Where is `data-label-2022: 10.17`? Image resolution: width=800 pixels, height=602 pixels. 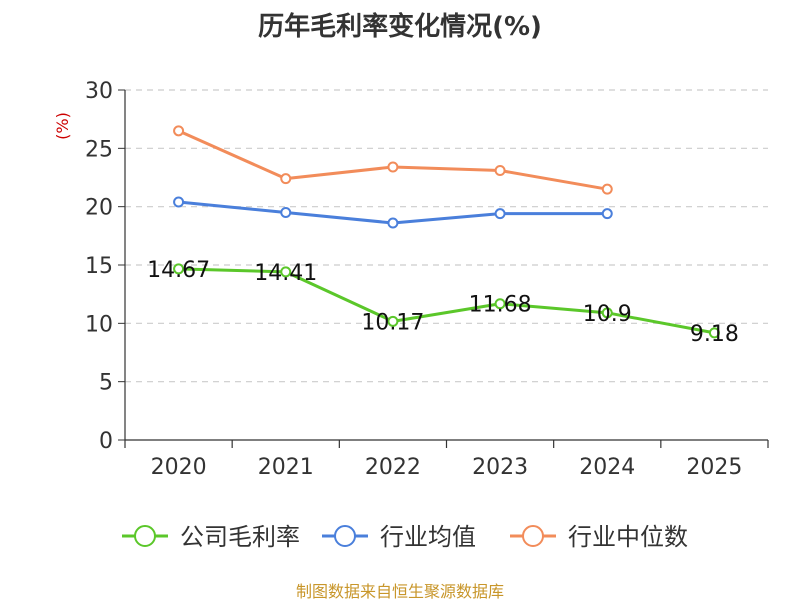 data-label-2022: 10.17 is located at coordinates (392, 322).